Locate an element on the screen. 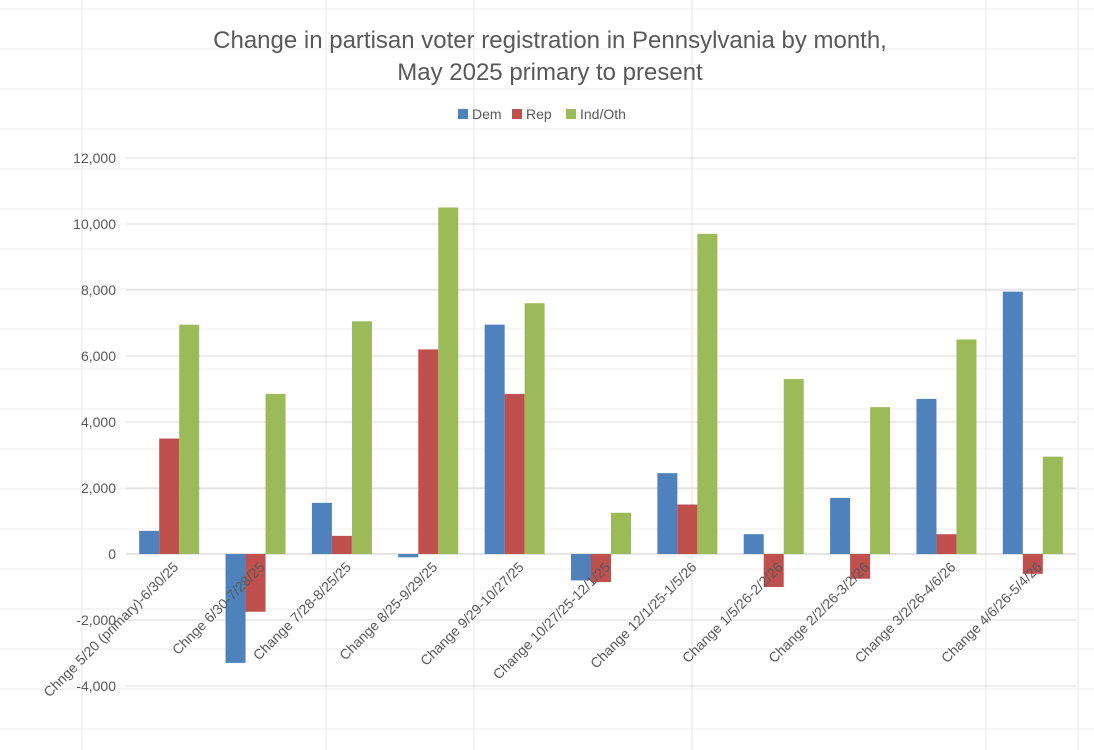 The image size is (1094, 750). chart-title-line-2: May 2025 primary to present is located at coordinates (550, 72).